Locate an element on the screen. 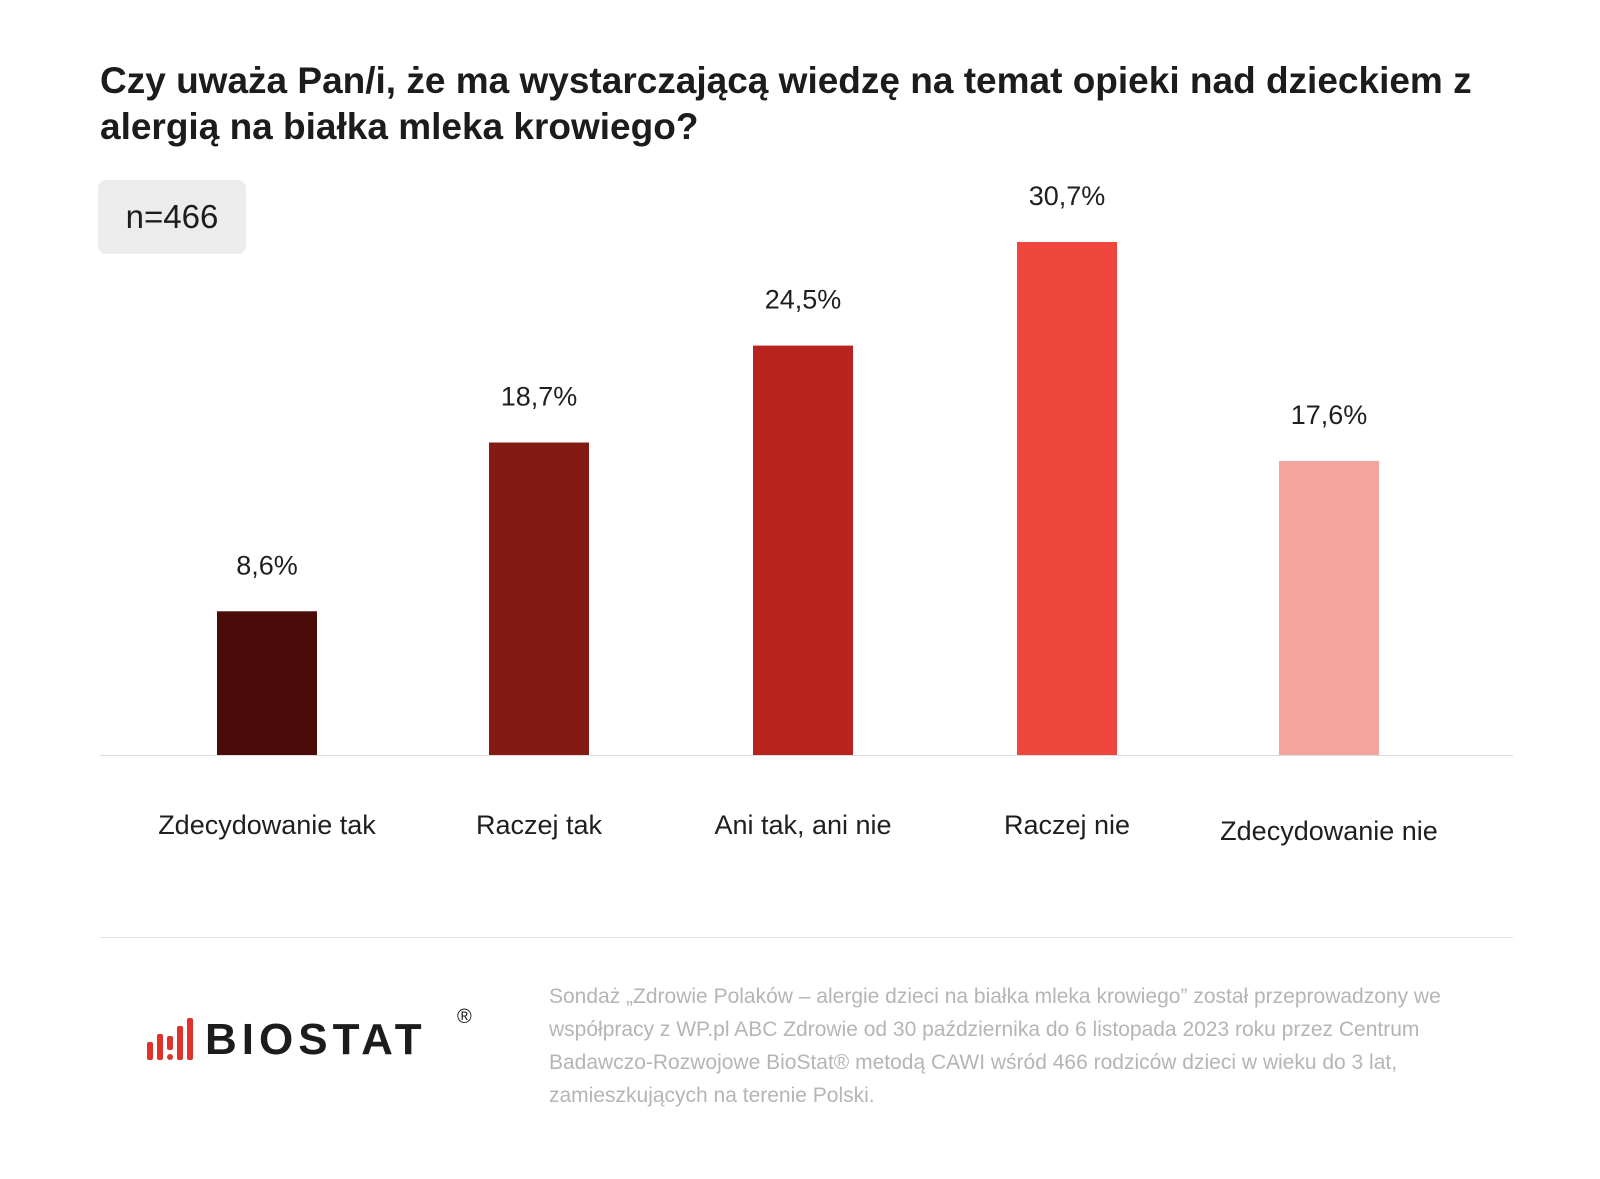 The image size is (1600, 1179). sample-size-badge: n=466 is located at coordinates (172, 217).